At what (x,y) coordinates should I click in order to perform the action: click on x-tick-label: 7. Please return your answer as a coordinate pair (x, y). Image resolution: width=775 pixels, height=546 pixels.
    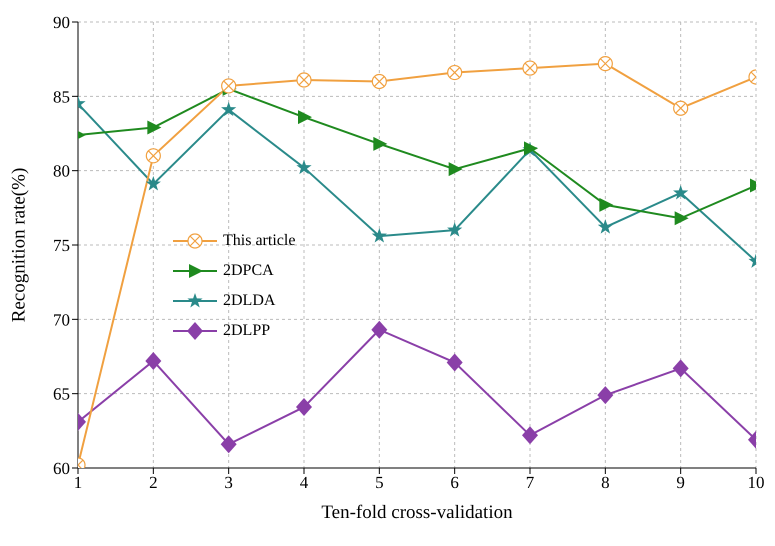
    Looking at the image, I should click on (530, 482).